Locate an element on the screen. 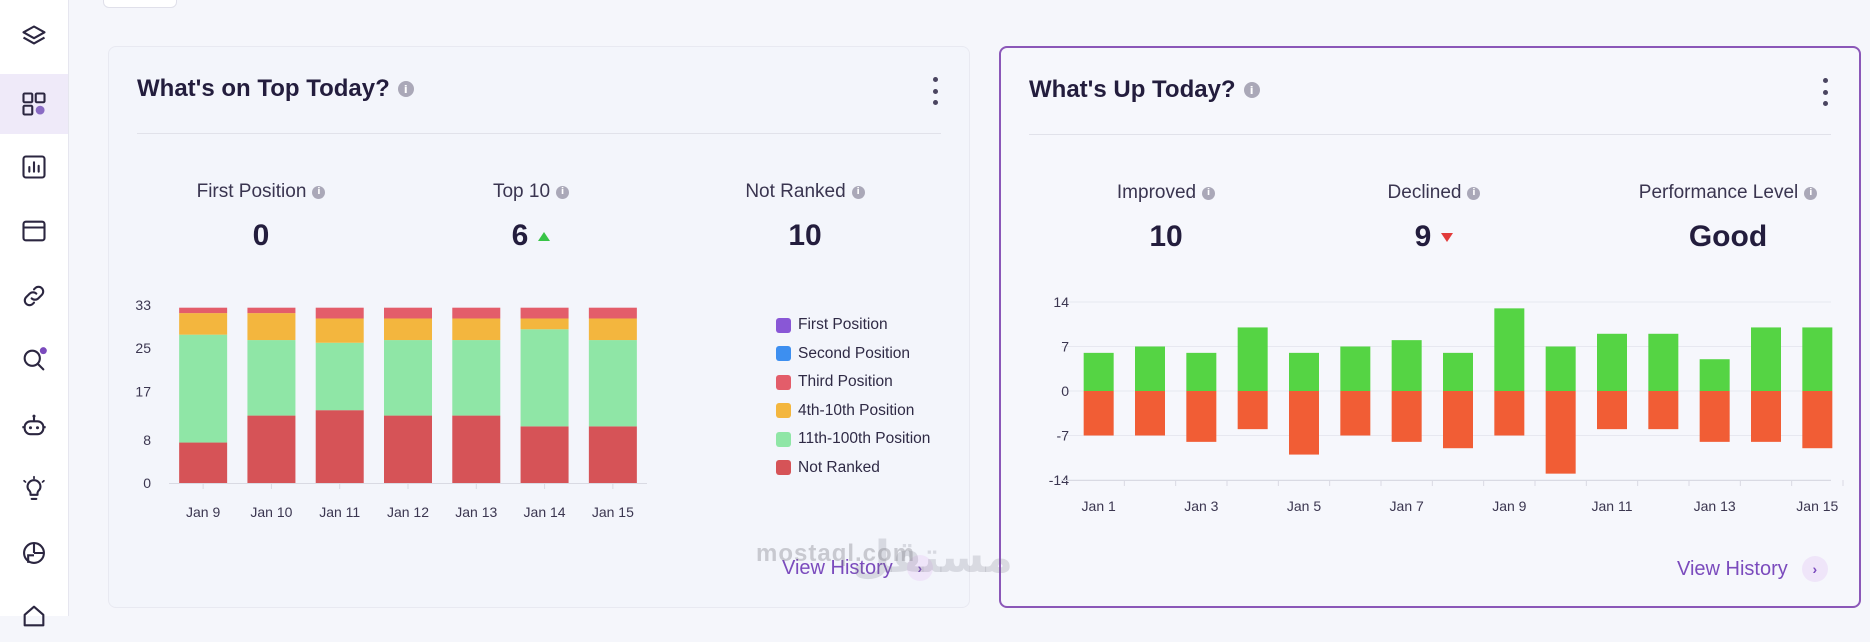 The width and height of the screenshot is (1870, 642). sidebar-item-bot is located at coordinates (34, 426).